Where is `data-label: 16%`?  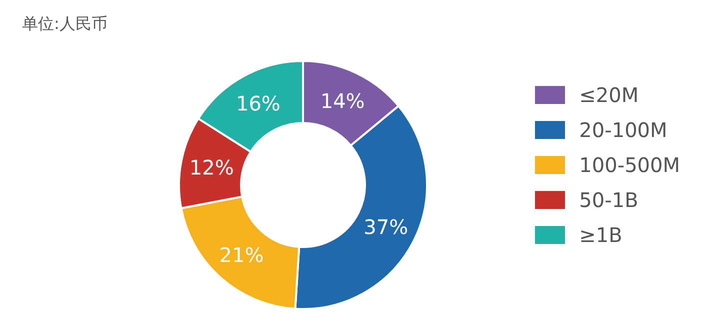
data-label: 16% is located at coordinates (258, 104).